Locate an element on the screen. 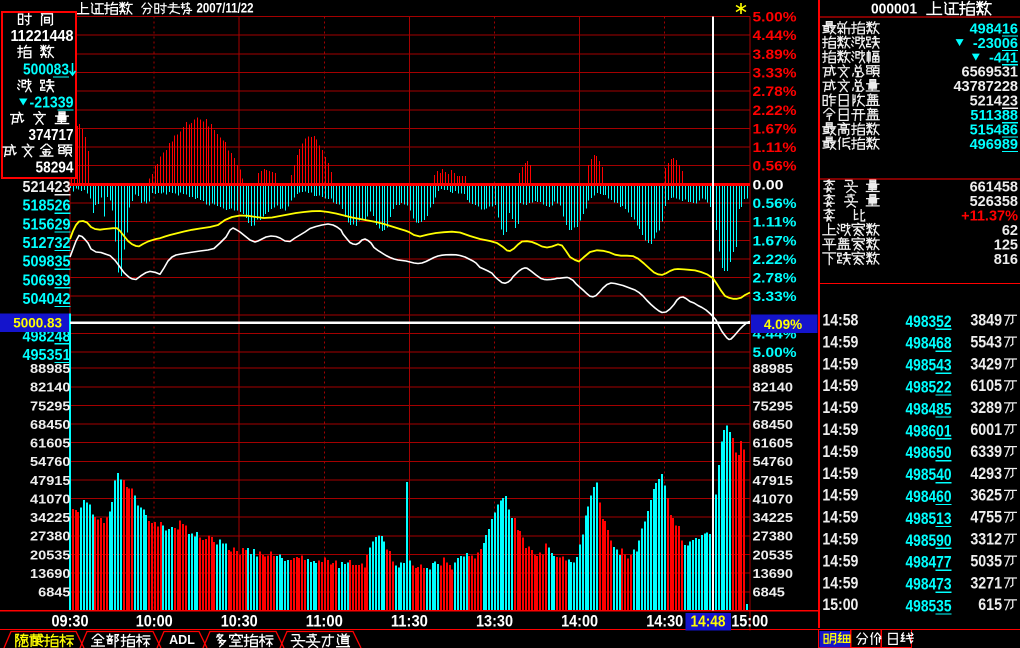 This screenshot has width=1020, height=648. svg-text: 2.22% is located at coordinates (775, 110).